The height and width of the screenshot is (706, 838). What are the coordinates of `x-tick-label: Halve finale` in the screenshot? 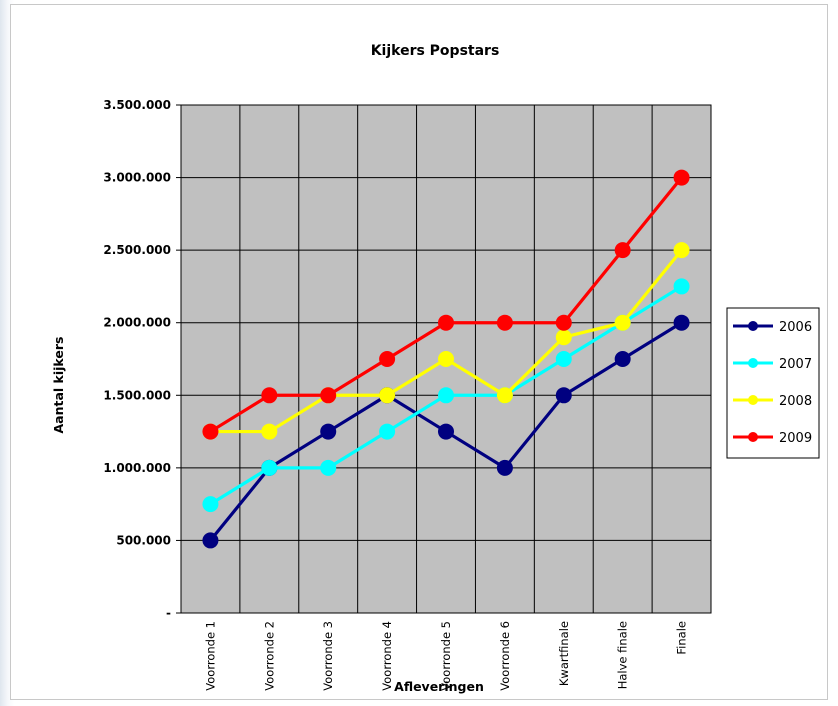 It's located at (623, 655).